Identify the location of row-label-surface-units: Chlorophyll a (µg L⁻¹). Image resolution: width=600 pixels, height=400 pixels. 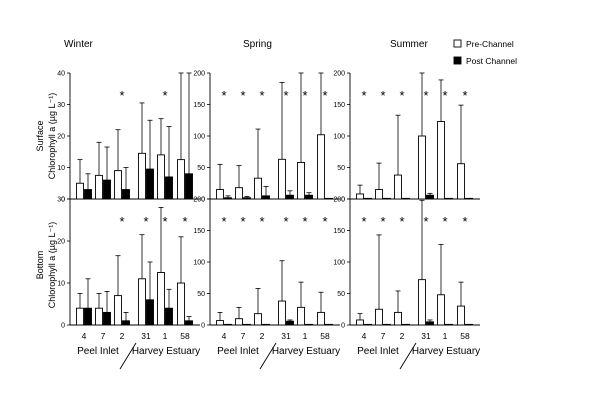
(52, 136).